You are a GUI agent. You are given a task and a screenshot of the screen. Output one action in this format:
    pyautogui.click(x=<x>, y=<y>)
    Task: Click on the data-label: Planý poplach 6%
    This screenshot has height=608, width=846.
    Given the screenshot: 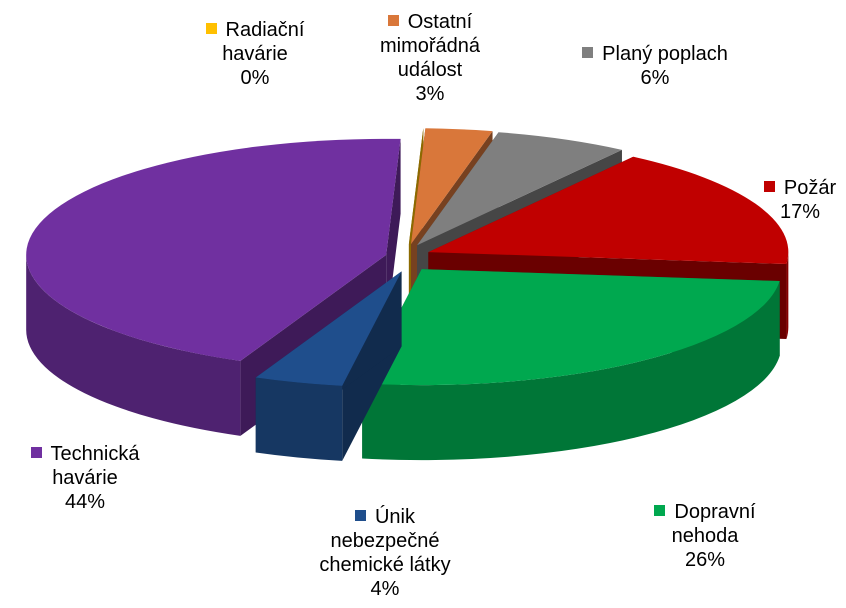 What is the action you would take?
    pyautogui.click(x=655, y=66)
    